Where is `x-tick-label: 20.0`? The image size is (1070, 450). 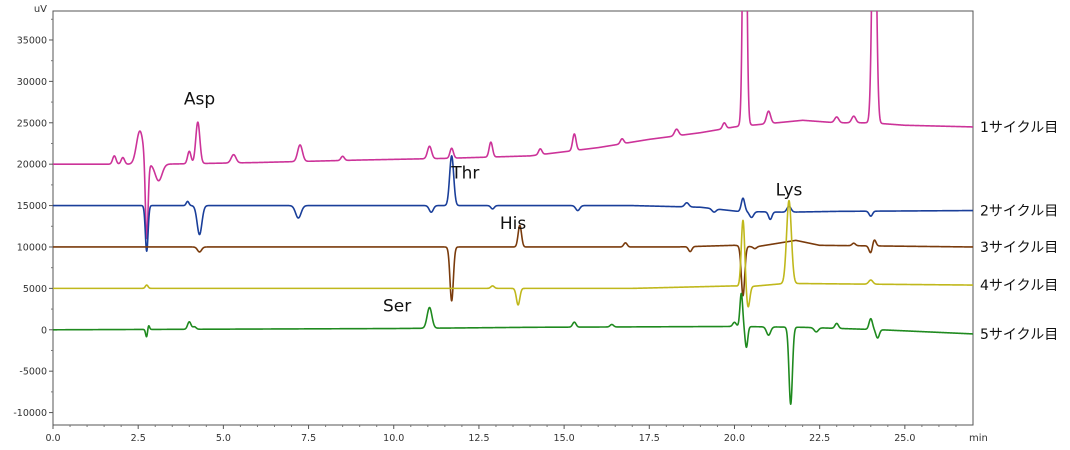 x-tick-label: 20.0 is located at coordinates (734, 438).